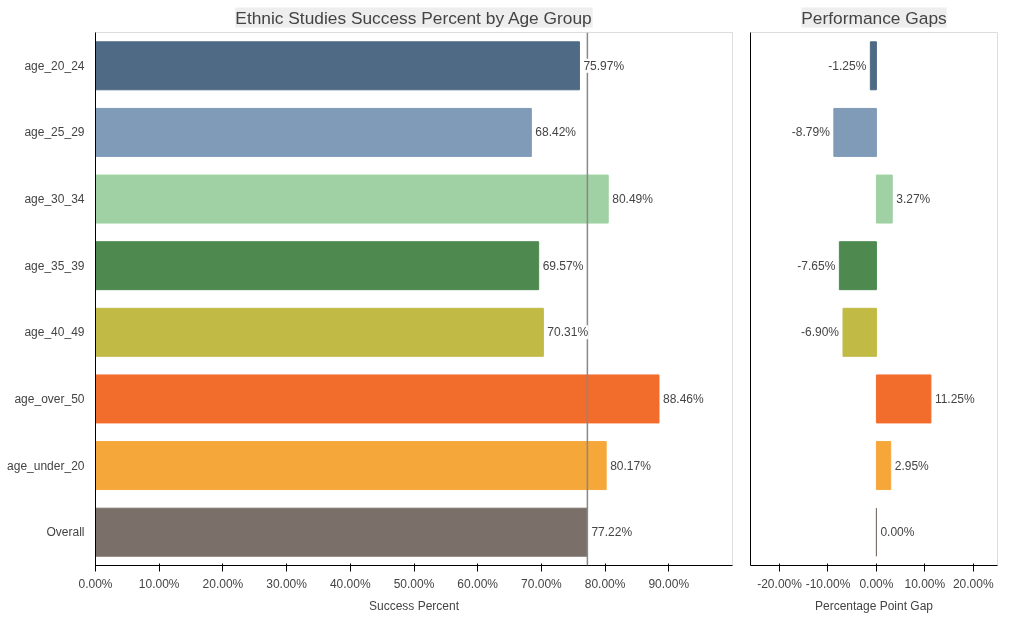 The image size is (1013, 621). I want to click on x-tick-label: 50.00%, so click(414, 583).